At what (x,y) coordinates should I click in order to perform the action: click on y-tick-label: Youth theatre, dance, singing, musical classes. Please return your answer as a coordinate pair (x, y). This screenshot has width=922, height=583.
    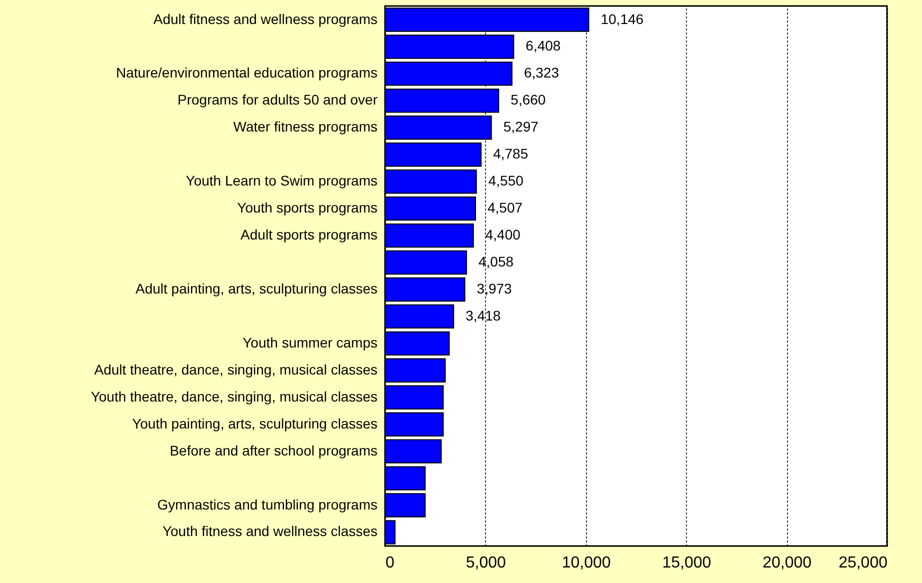
    Looking at the image, I should click on (234, 396).